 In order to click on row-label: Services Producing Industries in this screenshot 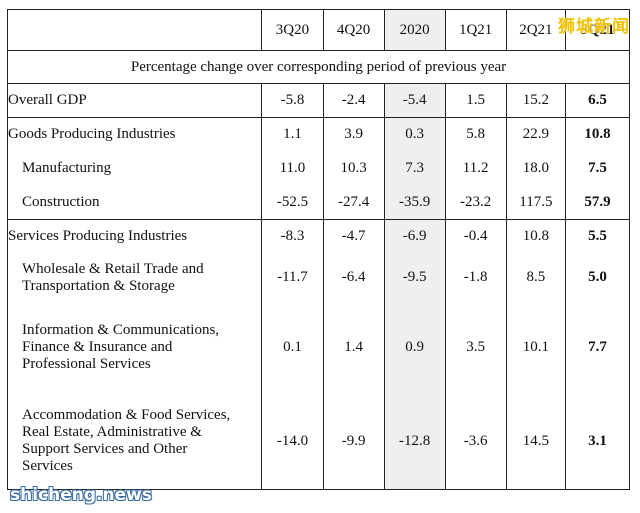, I will do `click(134, 236)`.